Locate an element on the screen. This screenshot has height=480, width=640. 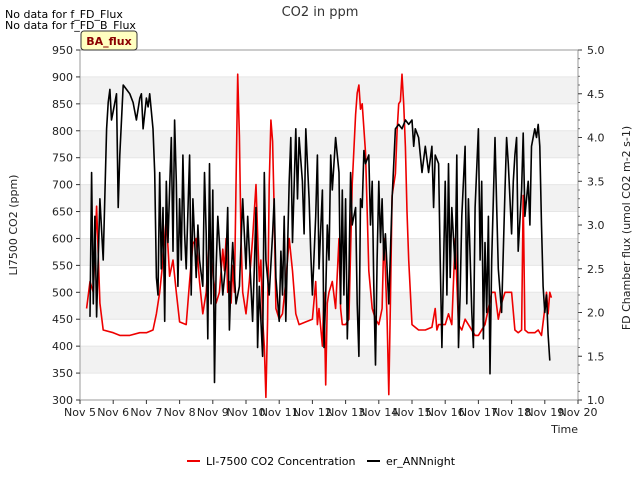
y-tick-label: 800 is located at coordinates (62, 131).